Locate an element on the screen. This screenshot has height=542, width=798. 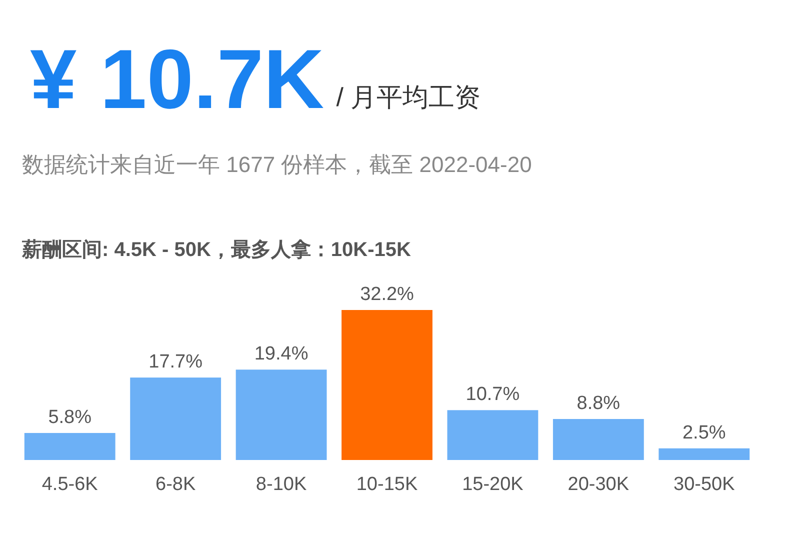
title: ¥ 10.7K is located at coordinates (177, 79).